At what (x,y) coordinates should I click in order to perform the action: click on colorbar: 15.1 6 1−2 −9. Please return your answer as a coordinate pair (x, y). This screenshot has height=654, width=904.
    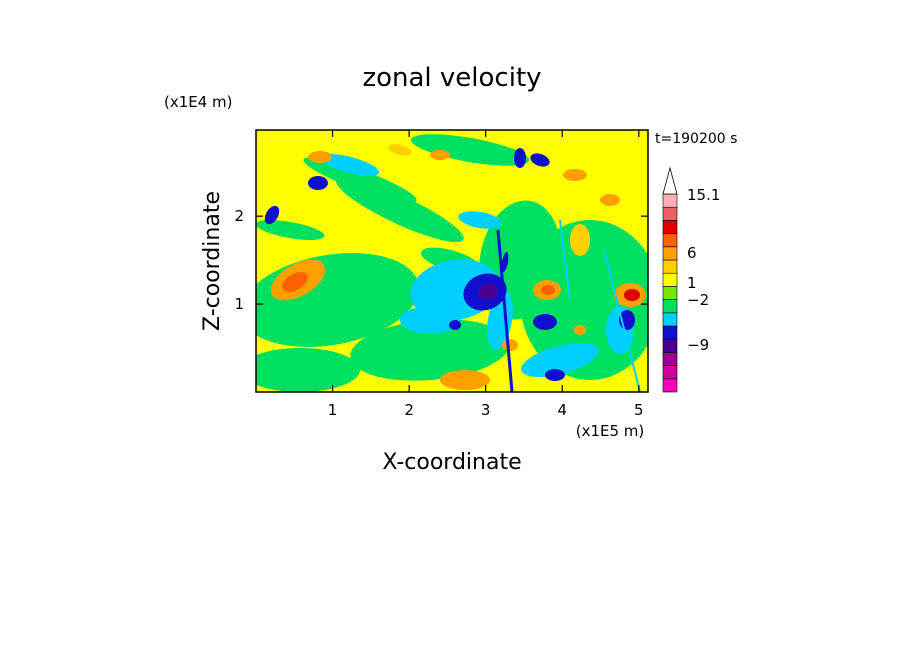
    Looking at the image, I should click on (691, 279).